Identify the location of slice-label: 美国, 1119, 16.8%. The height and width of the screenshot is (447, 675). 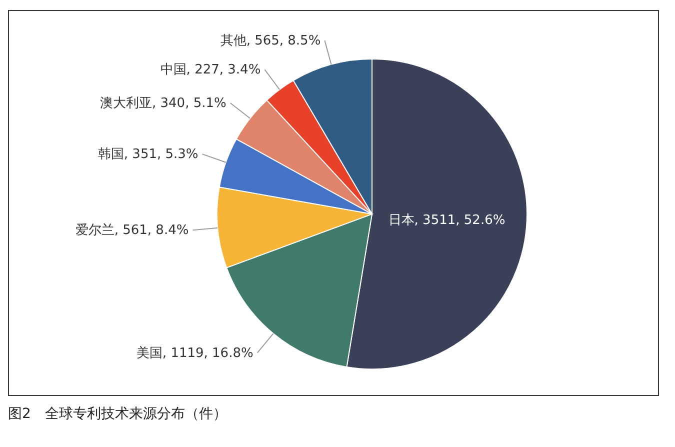
(195, 352).